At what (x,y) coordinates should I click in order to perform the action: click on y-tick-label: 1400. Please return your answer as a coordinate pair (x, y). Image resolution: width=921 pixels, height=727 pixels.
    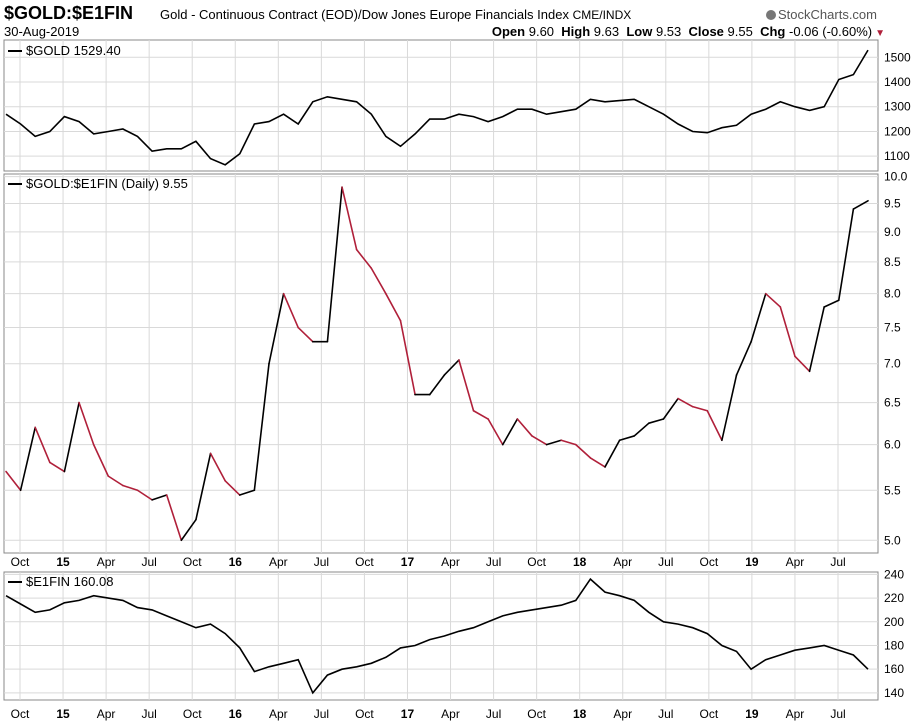
    Looking at the image, I should click on (897, 82).